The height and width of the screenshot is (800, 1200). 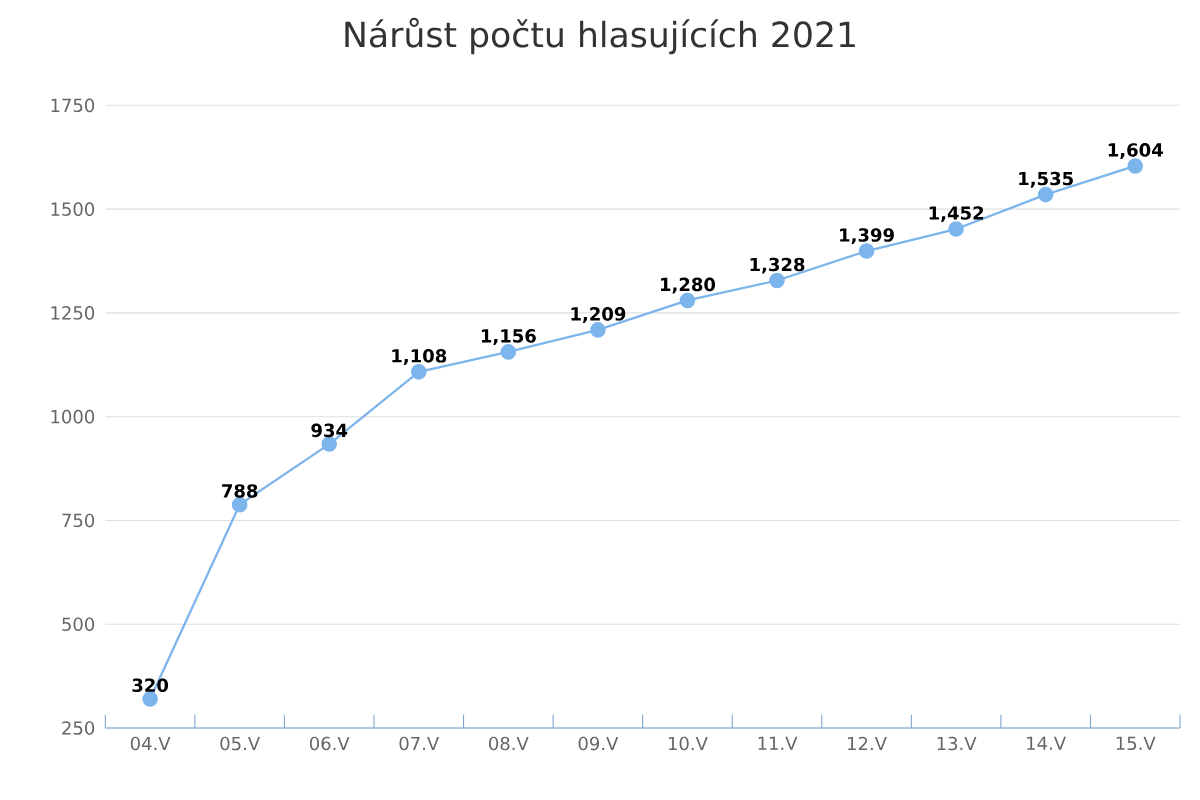 I want to click on data-label: 320, so click(x=150, y=685).